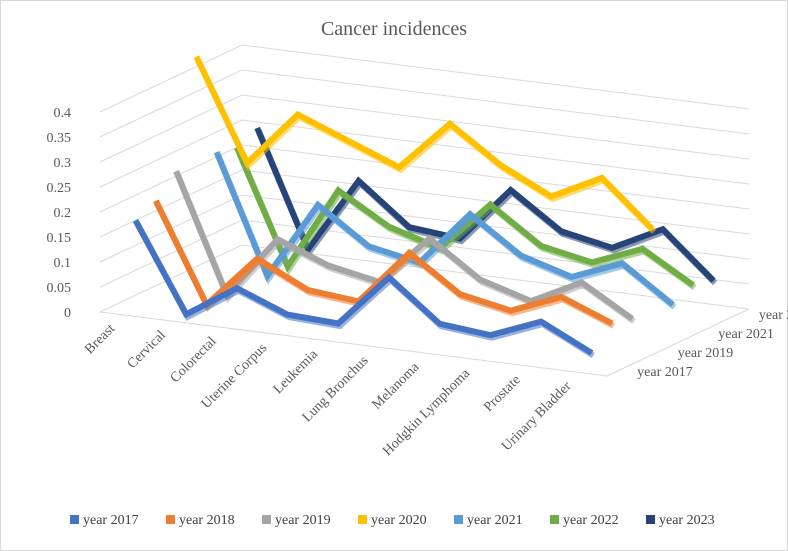 The height and width of the screenshot is (551, 788). What do you see at coordinates (63, 213) in the screenshot?
I see `y-tick-label: 0.2` at bounding box center [63, 213].